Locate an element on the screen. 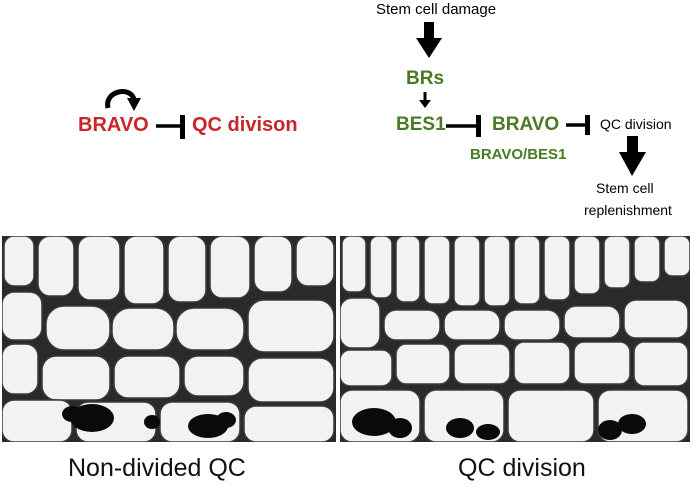 The width and height of the screenshot is (690, 484). left-caption: Non-divided QC is located at coordinates (157, 468).